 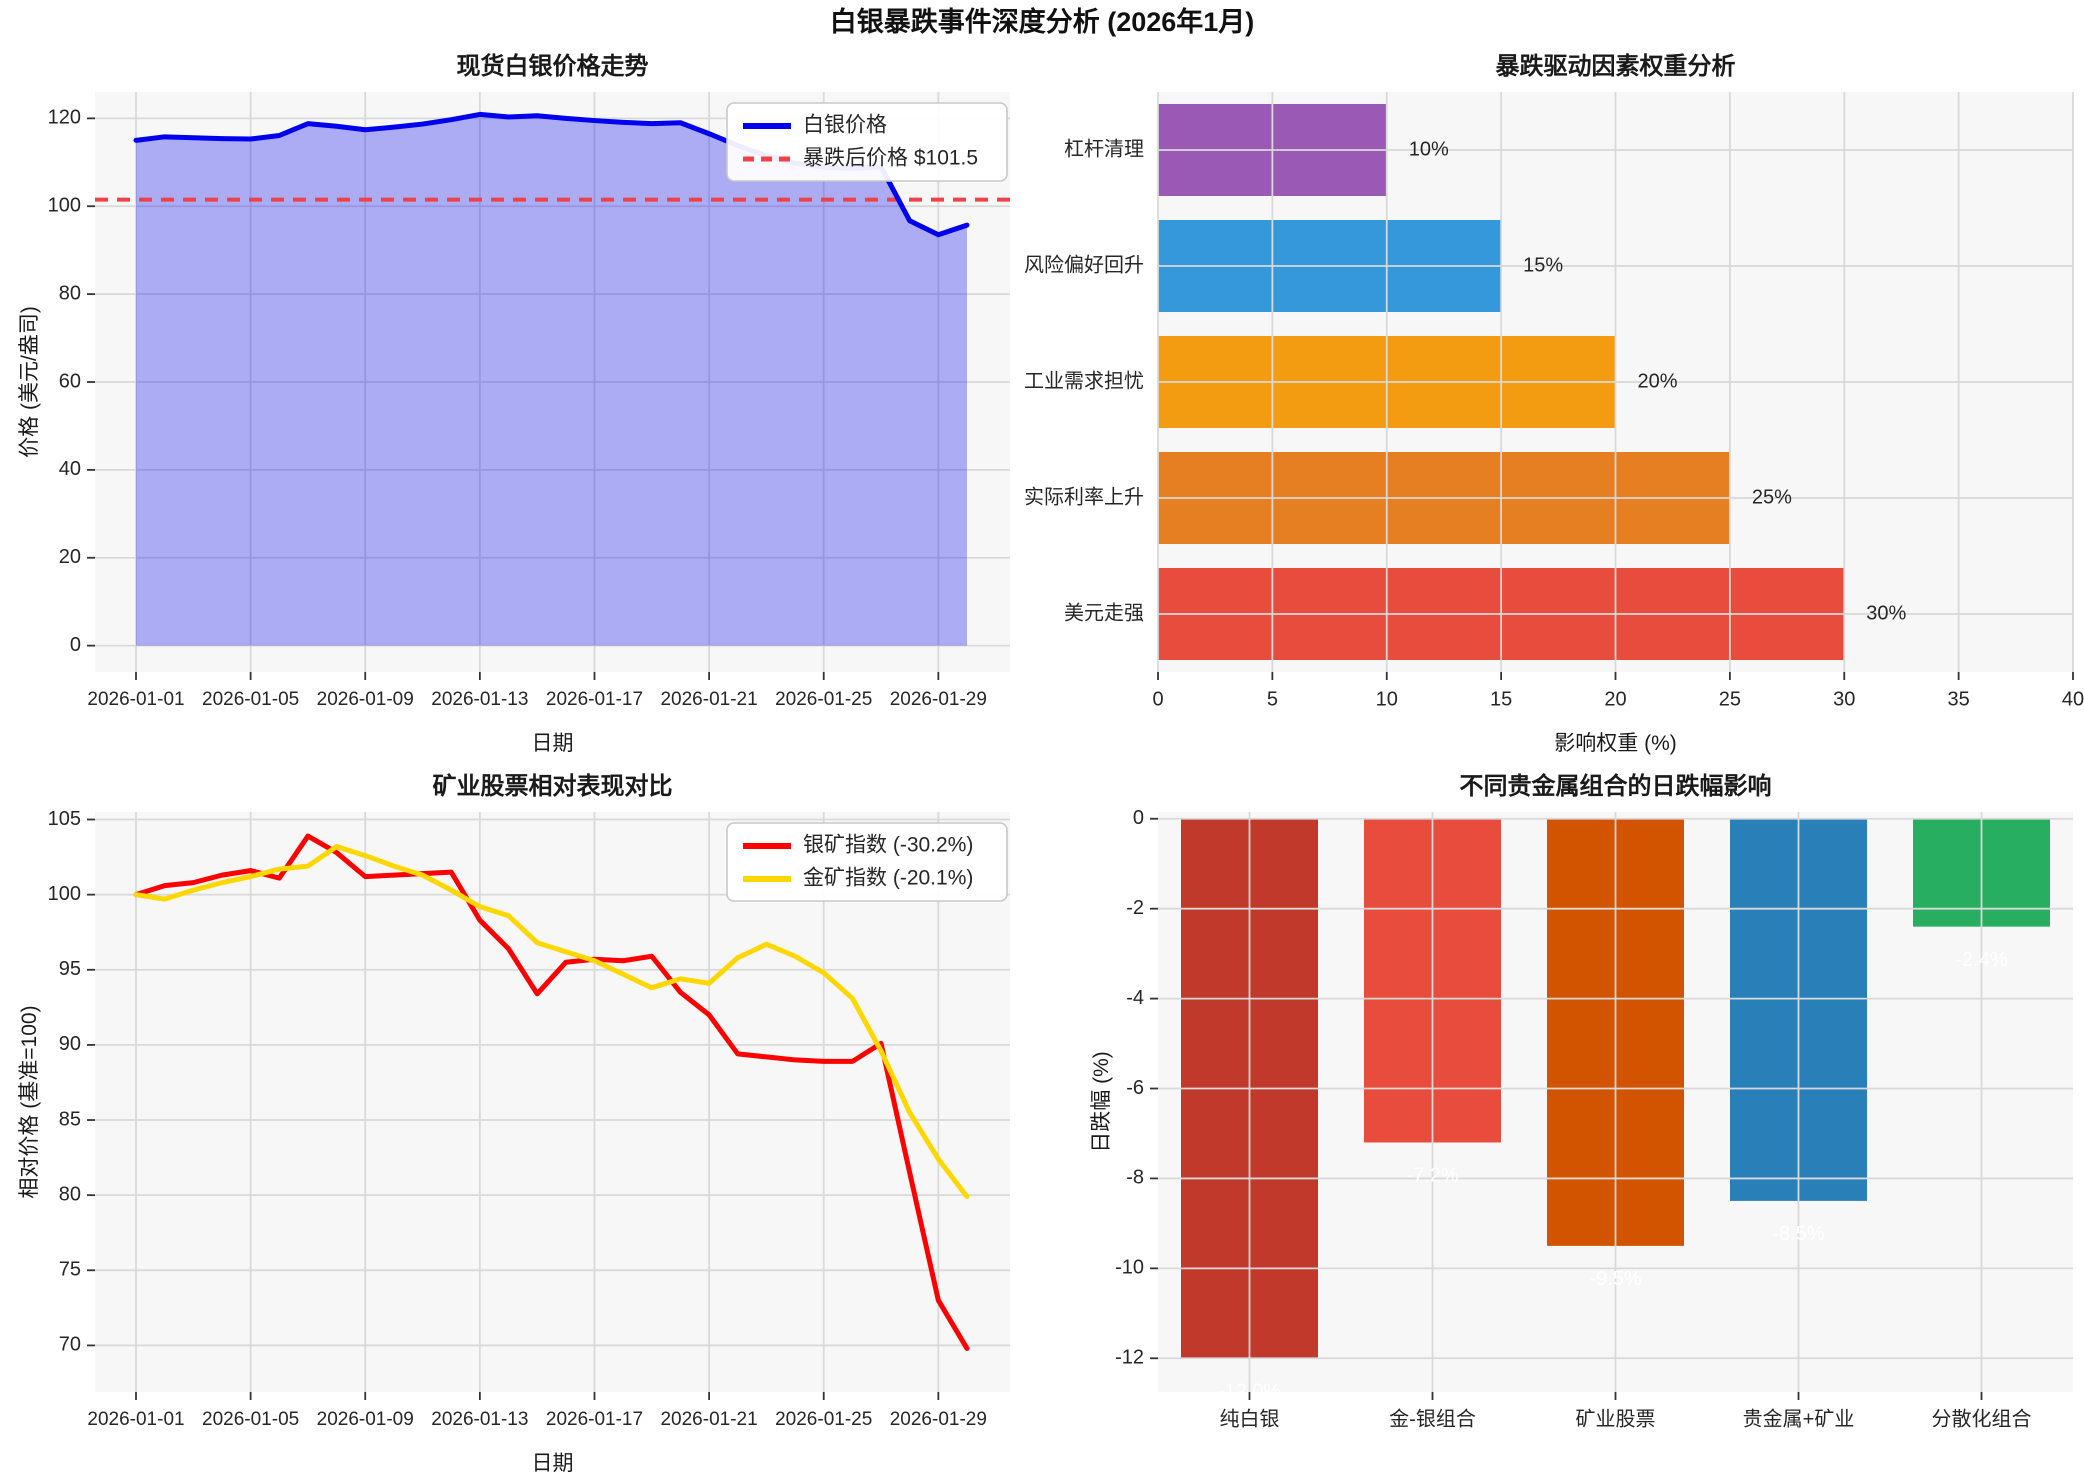 What do you see at coordinates (1982, 1418) in the screenshot?
I see `category-label: 分散化组合` at bounding box center [1982, 1418].